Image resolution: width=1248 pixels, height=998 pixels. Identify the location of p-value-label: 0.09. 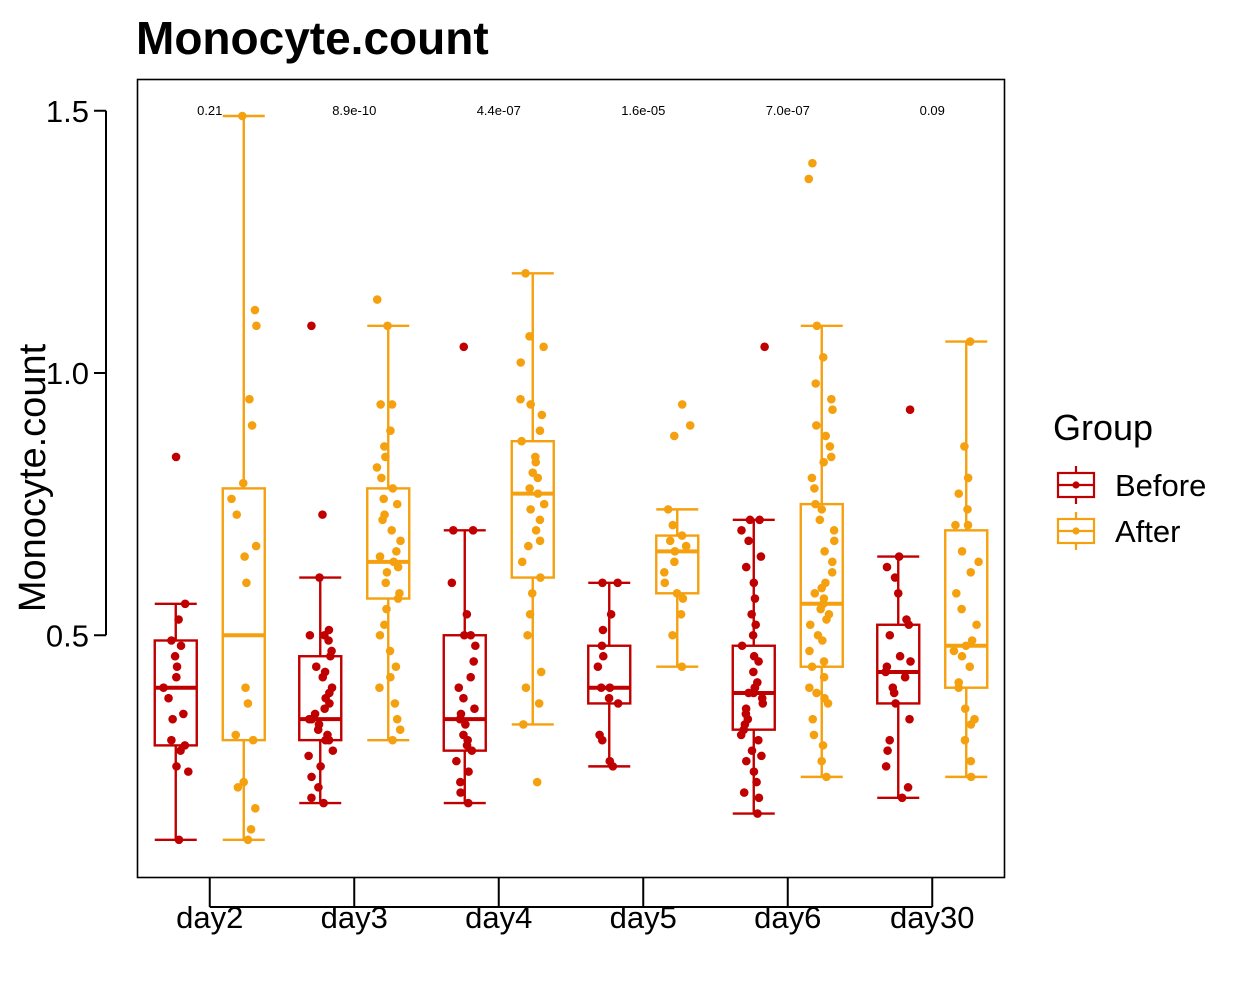
(932, 110).